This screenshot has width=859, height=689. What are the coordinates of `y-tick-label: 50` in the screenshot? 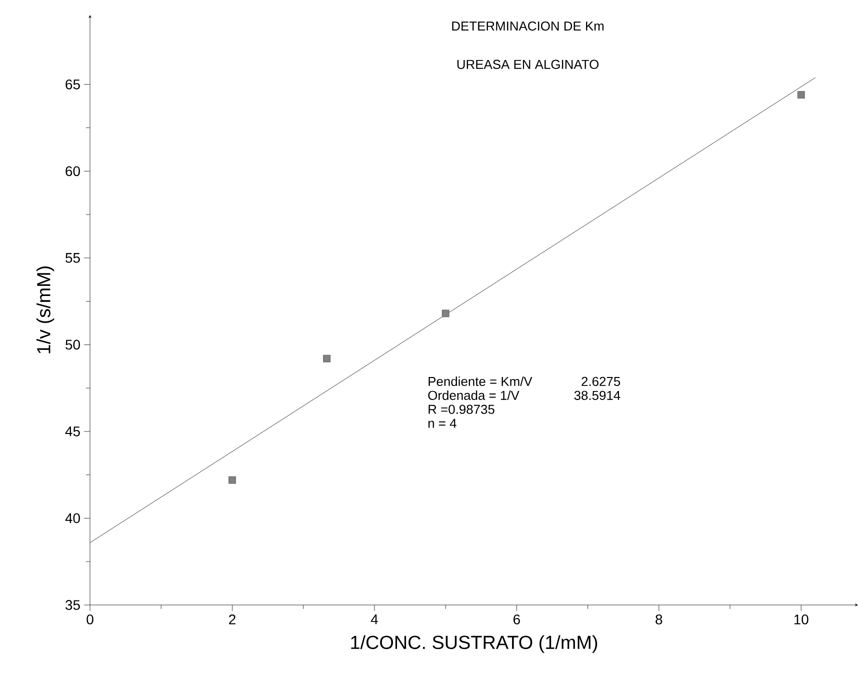 It's located at (73, 345).